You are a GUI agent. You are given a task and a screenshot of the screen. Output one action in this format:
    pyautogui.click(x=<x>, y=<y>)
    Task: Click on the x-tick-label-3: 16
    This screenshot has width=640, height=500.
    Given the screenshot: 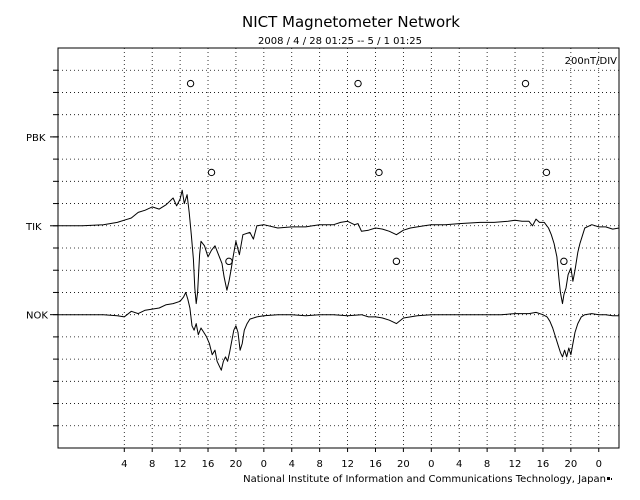 What is the action you would take?
    pyautogui.click(x=208, y=464)
    